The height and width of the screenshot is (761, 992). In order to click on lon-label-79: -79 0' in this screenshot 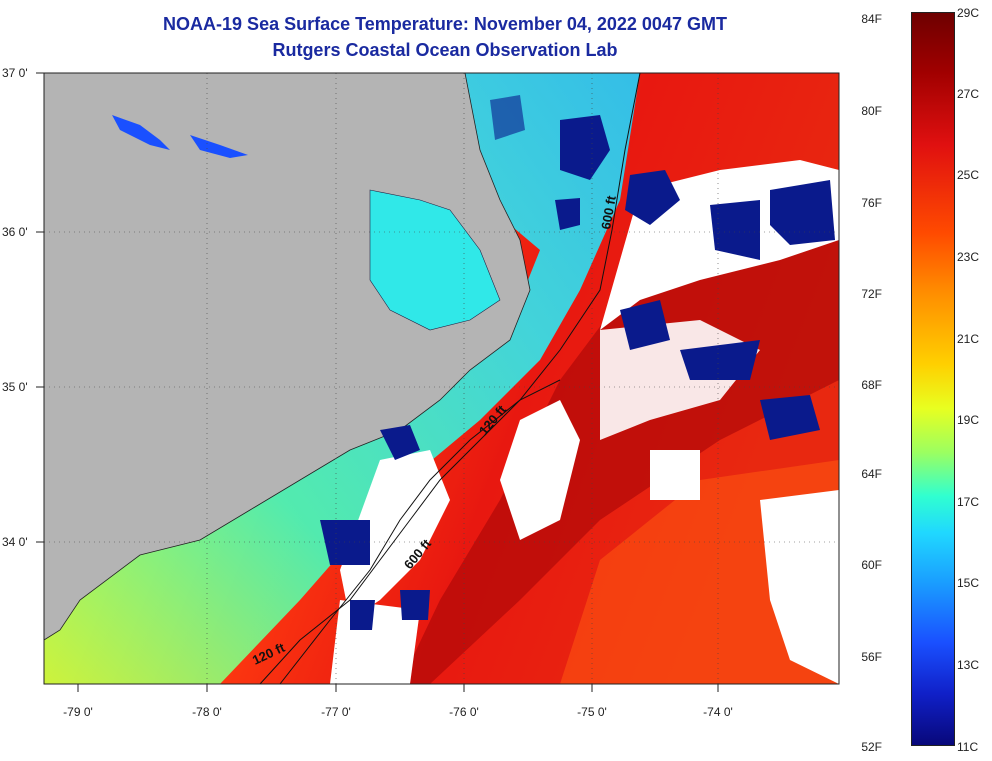, I will do `click(78, 712)`.